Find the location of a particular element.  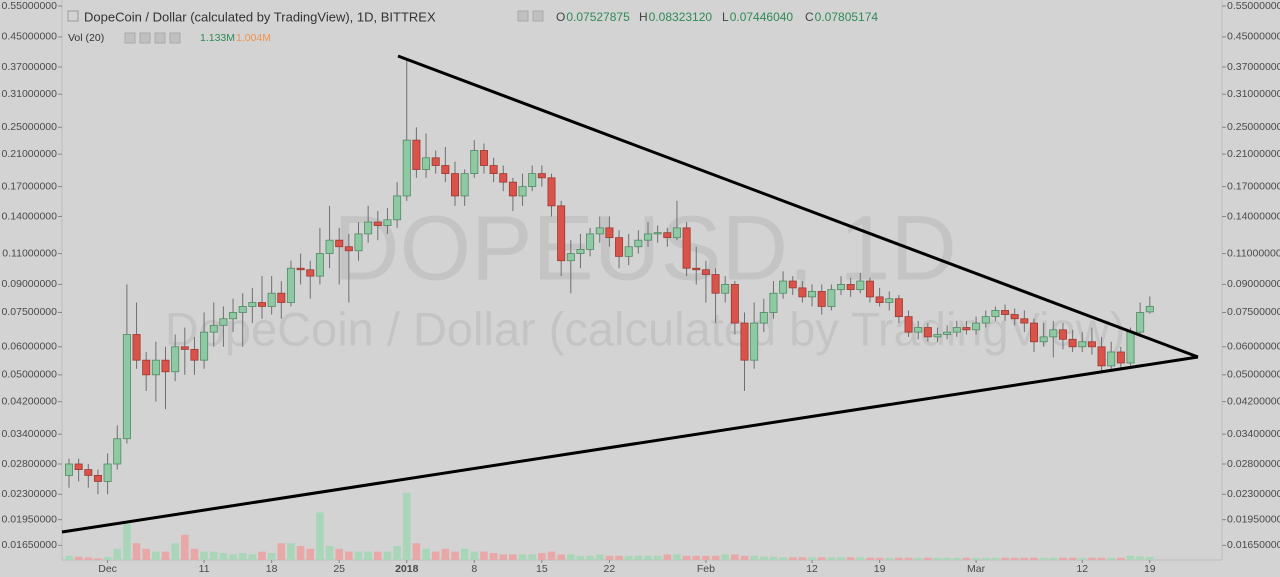

x-tick-label: 2018 is located at coordinates (407, 569).